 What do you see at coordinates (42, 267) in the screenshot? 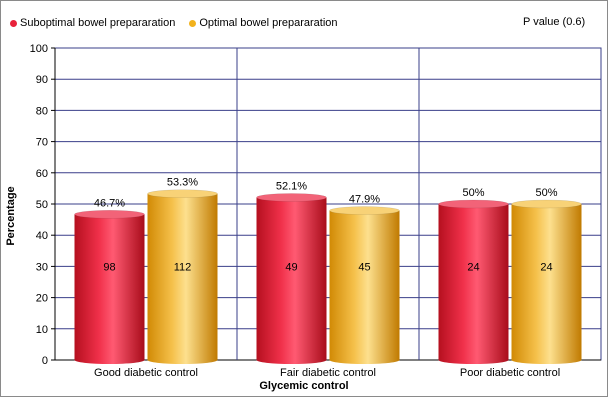
I see `y-tick-label: 30` at bounding box center [42, 267].